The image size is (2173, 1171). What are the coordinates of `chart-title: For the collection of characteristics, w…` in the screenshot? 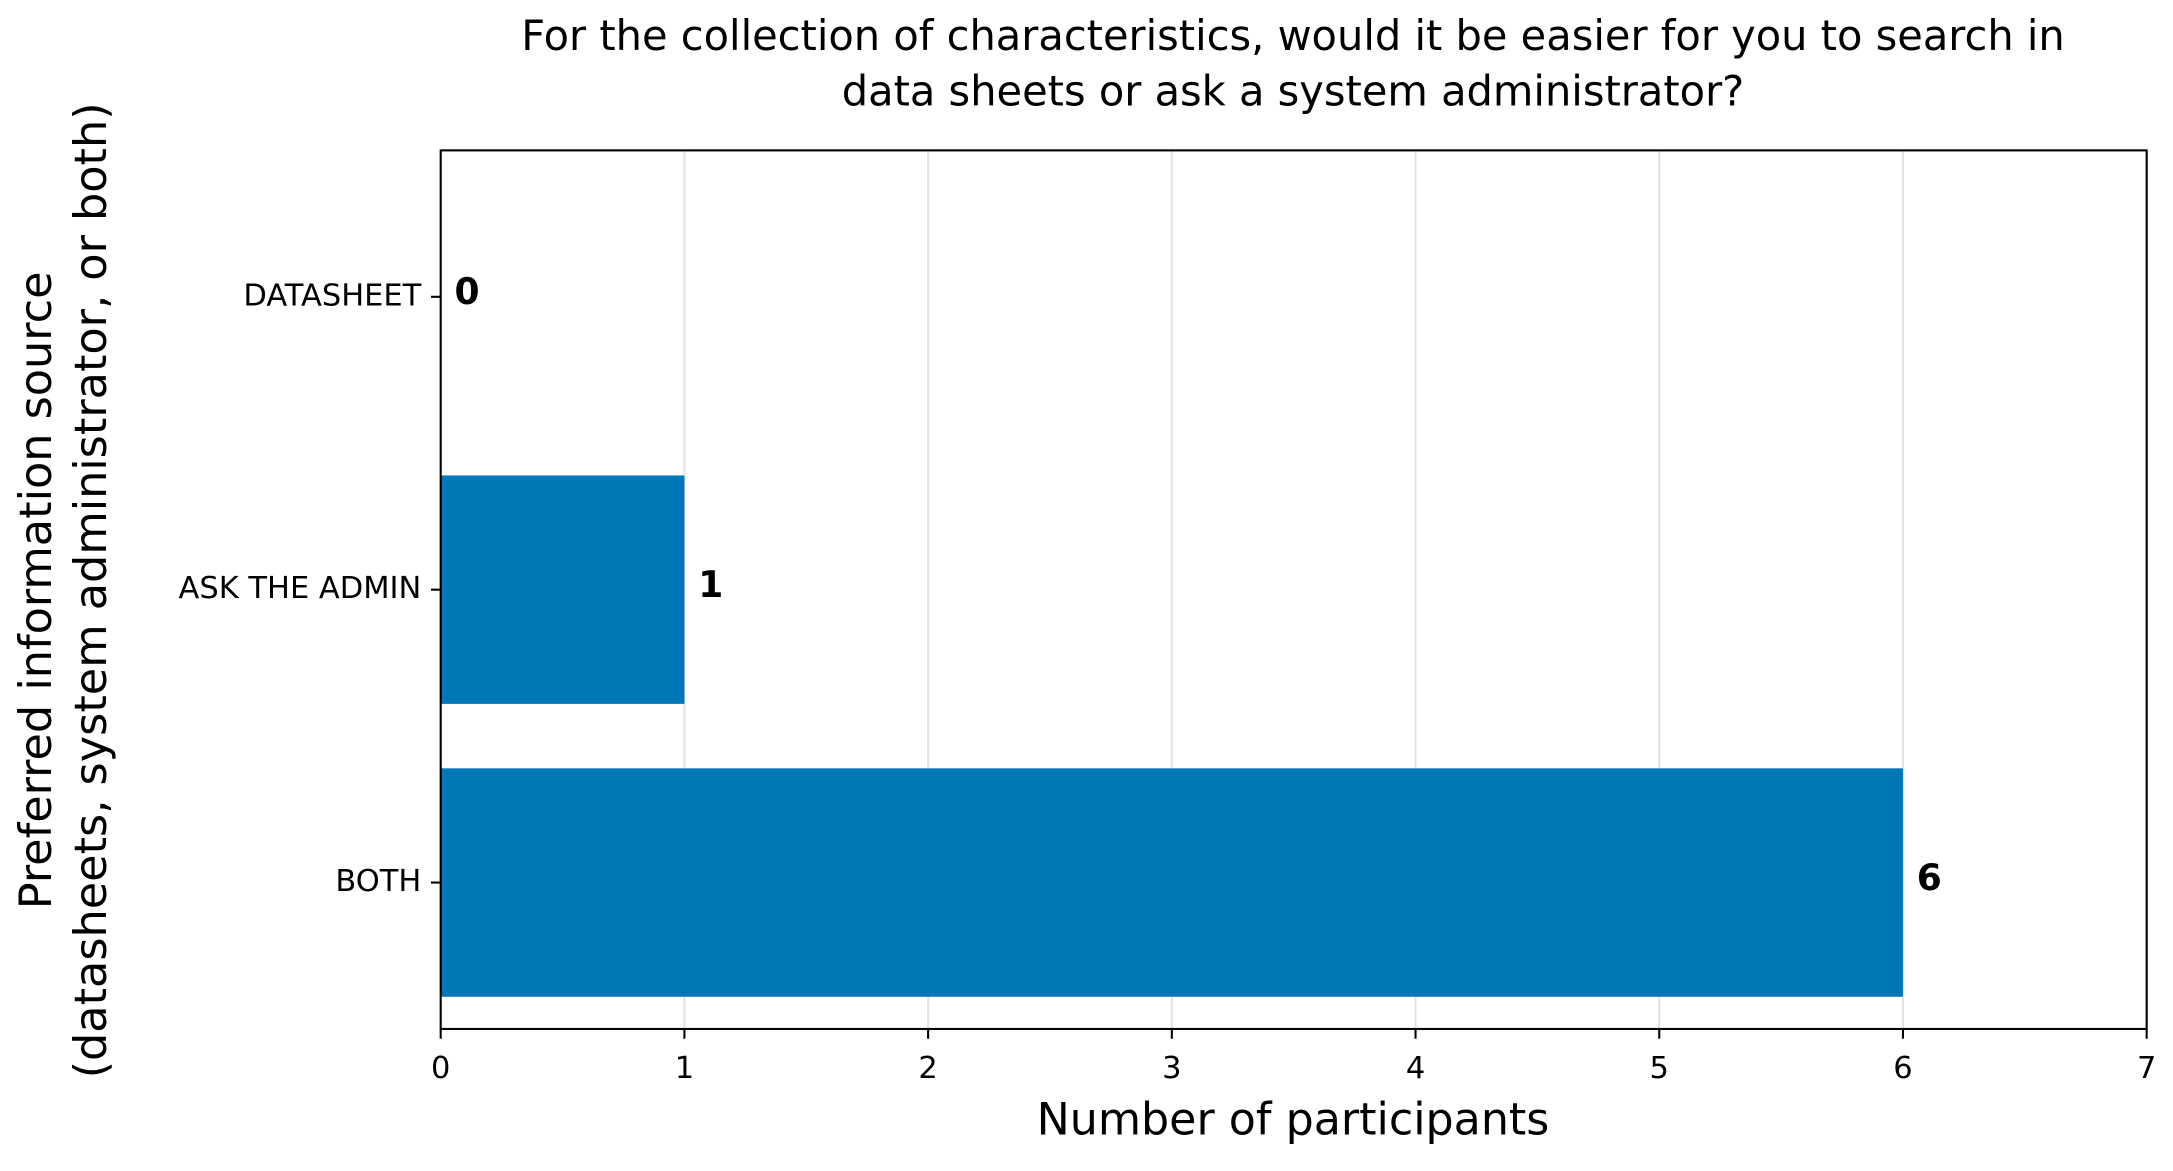 It's located at (1293, 35).